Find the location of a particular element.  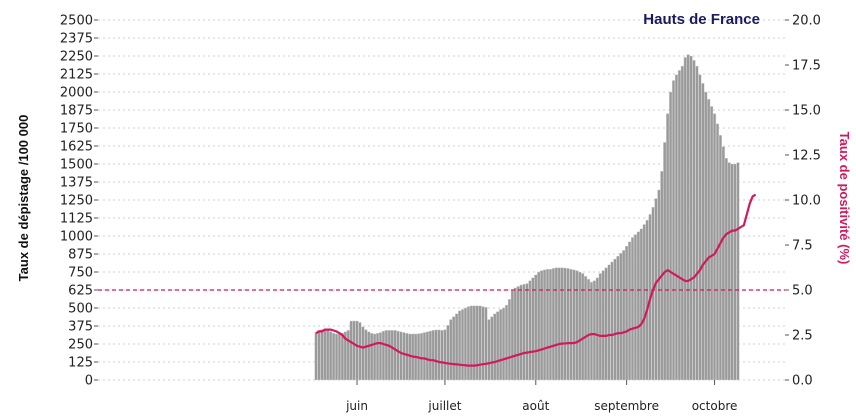

right-tick-label: 2.5 is located at coordinates (802, 336).